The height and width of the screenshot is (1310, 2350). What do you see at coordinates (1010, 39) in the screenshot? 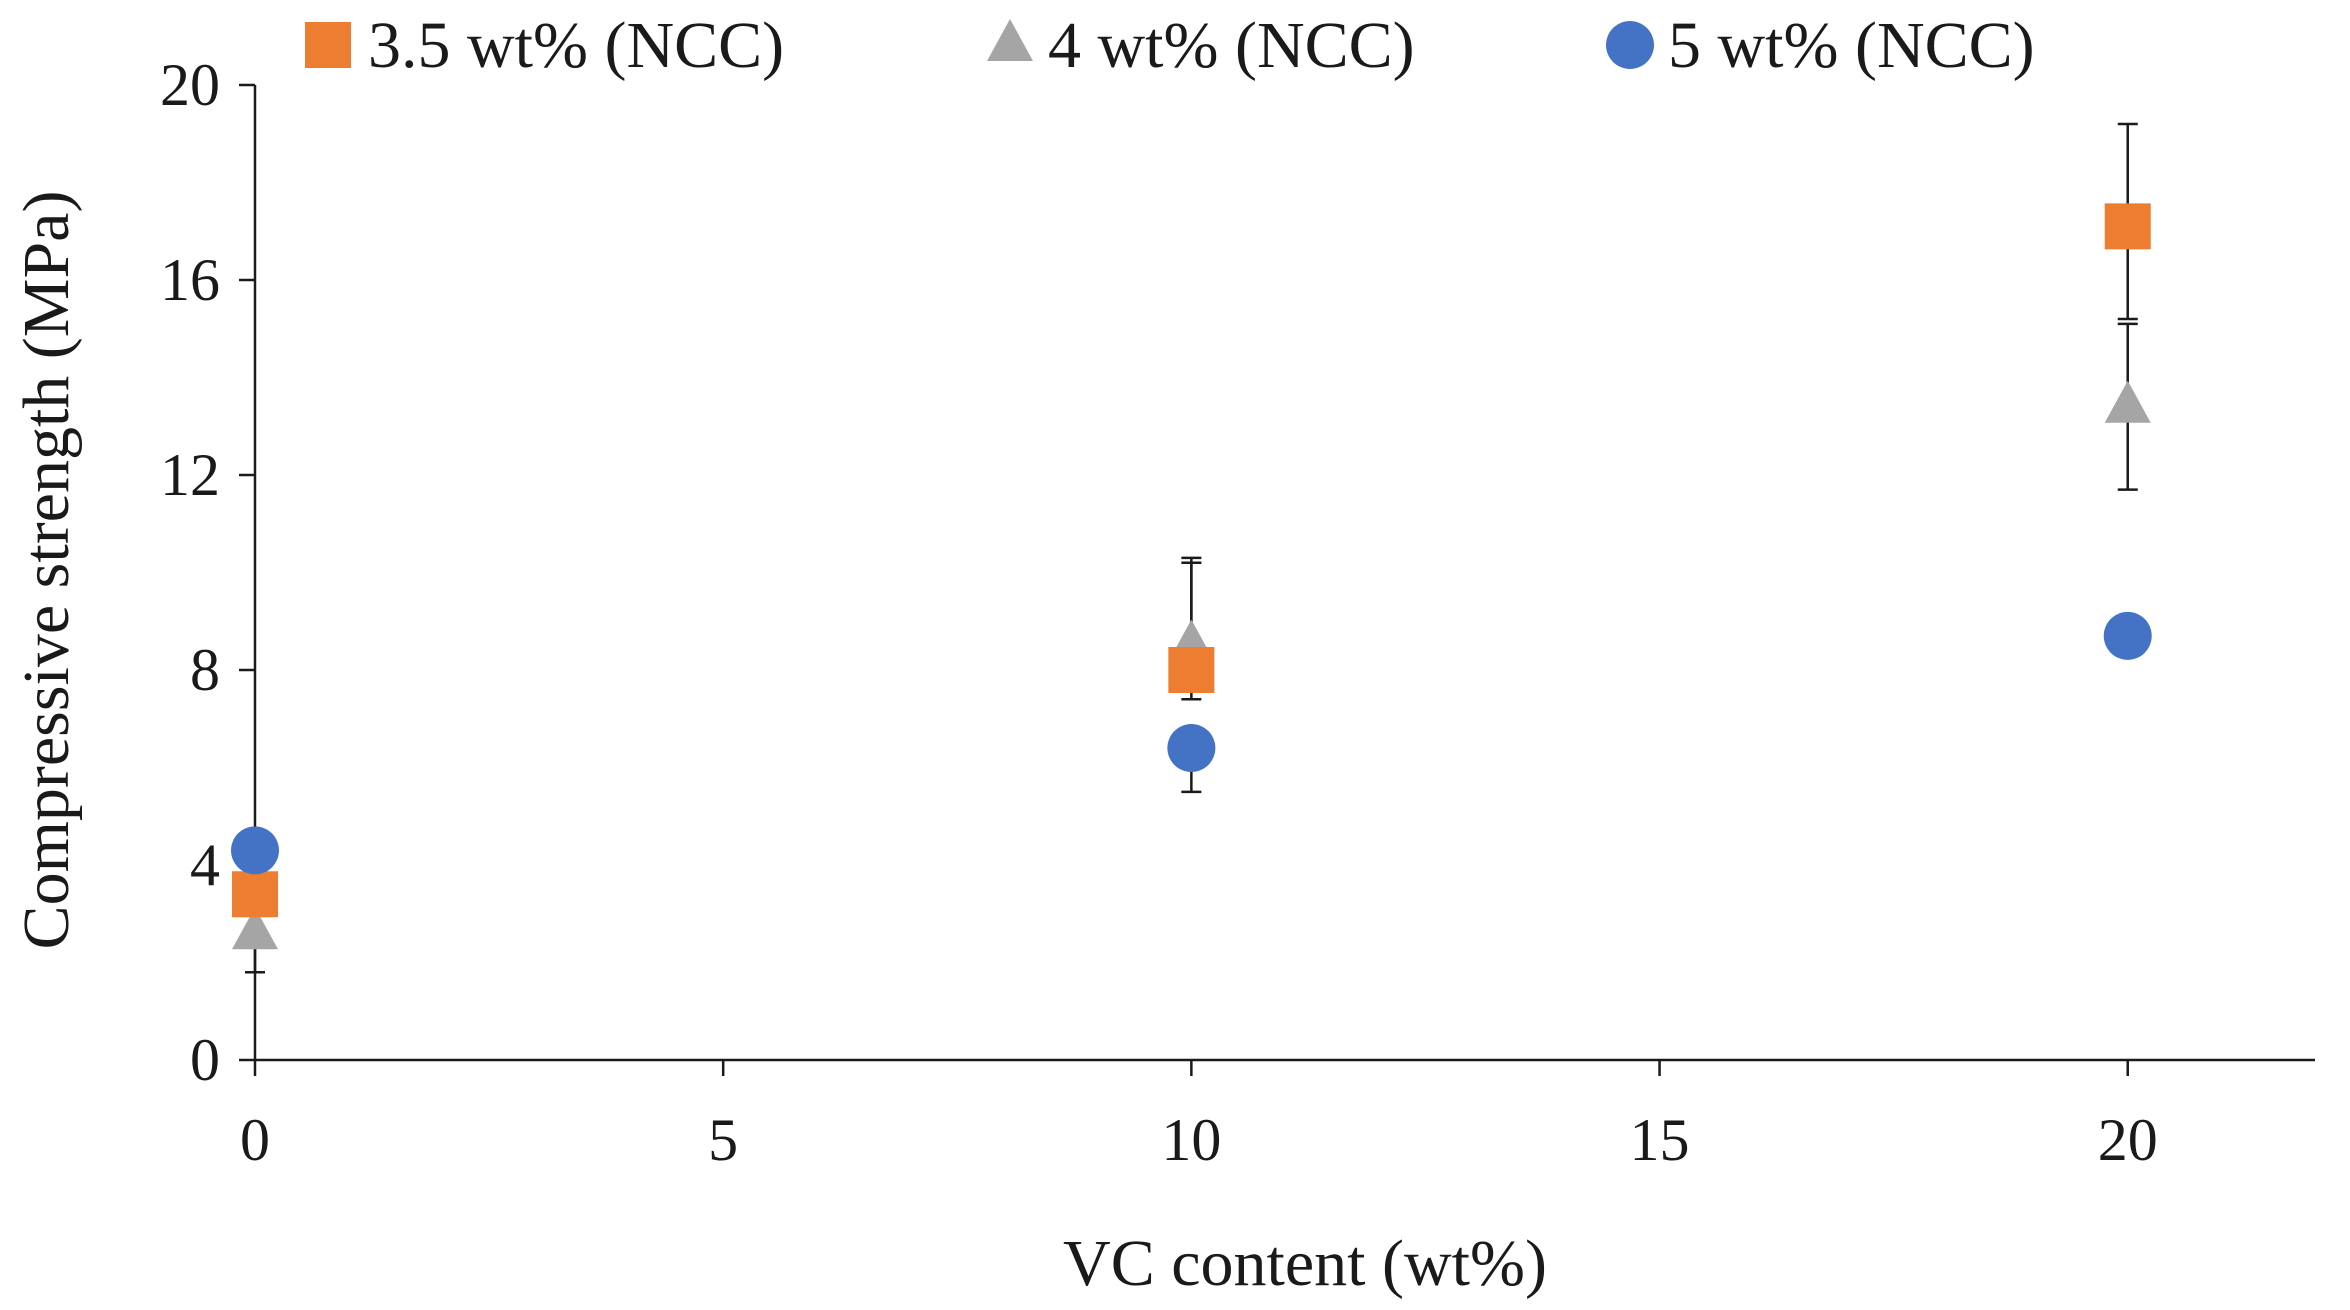
I see `legend-marker-triangle` at bounding box center [1010, 39].